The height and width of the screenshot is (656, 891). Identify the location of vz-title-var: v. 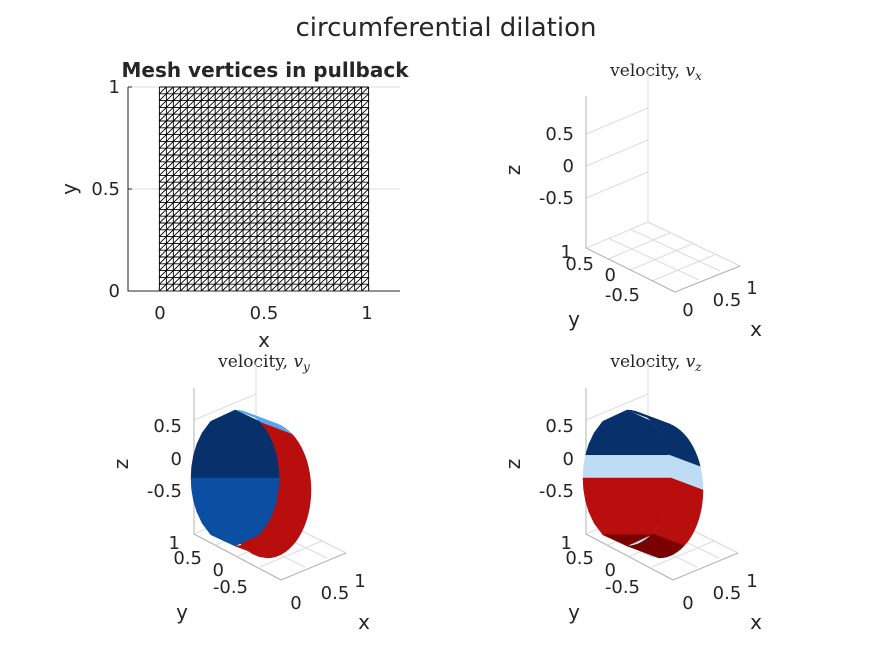
(691, 362).